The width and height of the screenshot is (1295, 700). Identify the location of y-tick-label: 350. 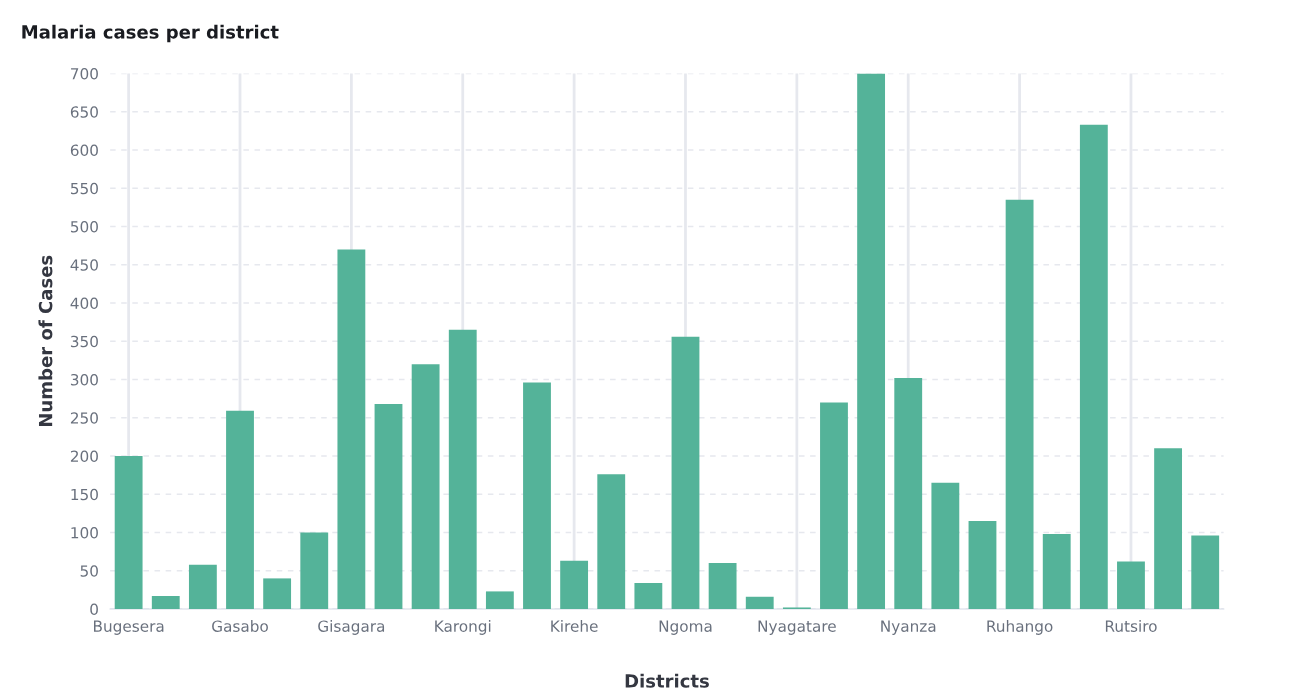
(84, 341).